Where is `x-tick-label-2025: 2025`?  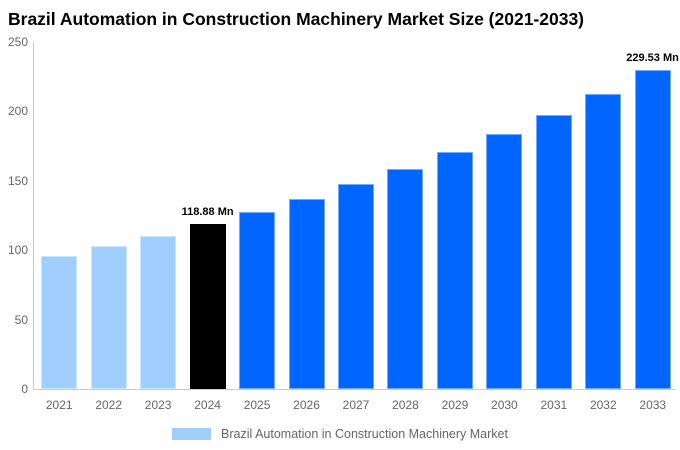 x-tick-label-2025: 2025 is located at coordinates (257, 405).